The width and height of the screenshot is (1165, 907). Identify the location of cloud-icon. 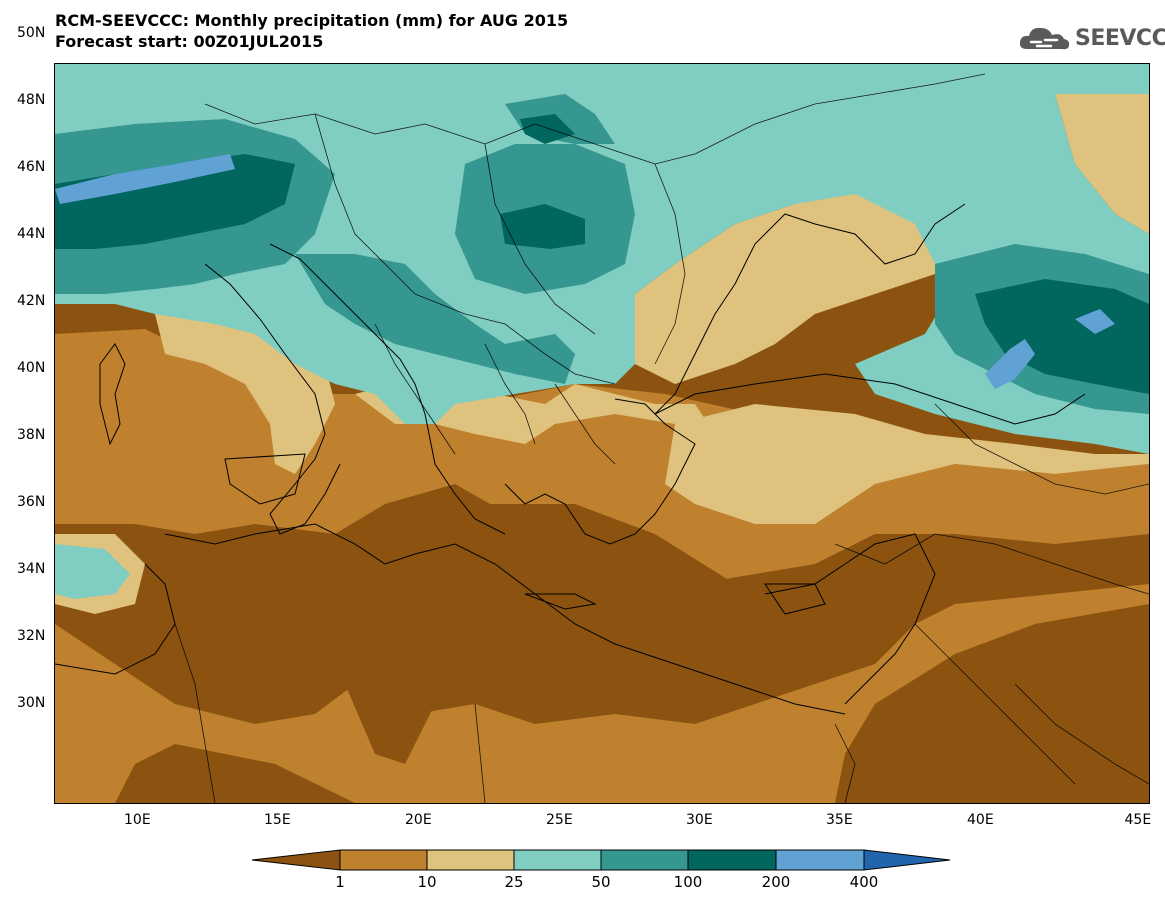
(1044, 38).